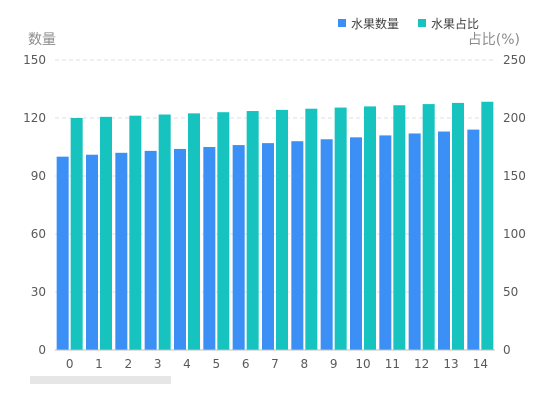  Describe the element at coordinates (34, 118) in the screenshot. I see `y-left-tick-label: 120` at that location.